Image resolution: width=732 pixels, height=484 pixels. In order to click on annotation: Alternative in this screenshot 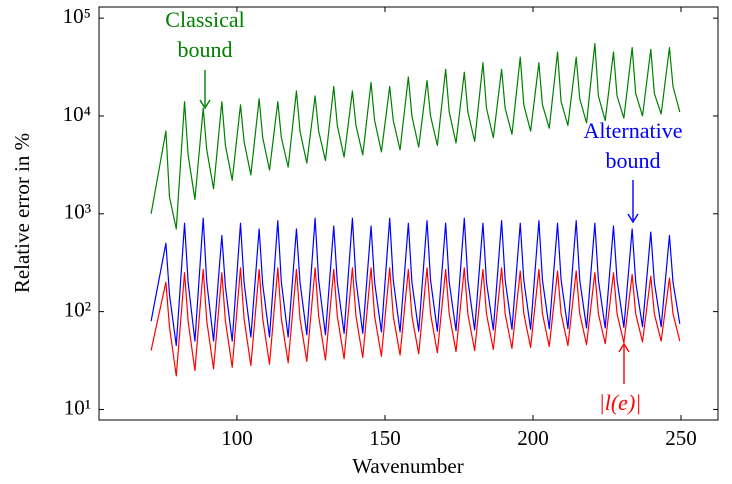, I will do `click(633, 130)`.